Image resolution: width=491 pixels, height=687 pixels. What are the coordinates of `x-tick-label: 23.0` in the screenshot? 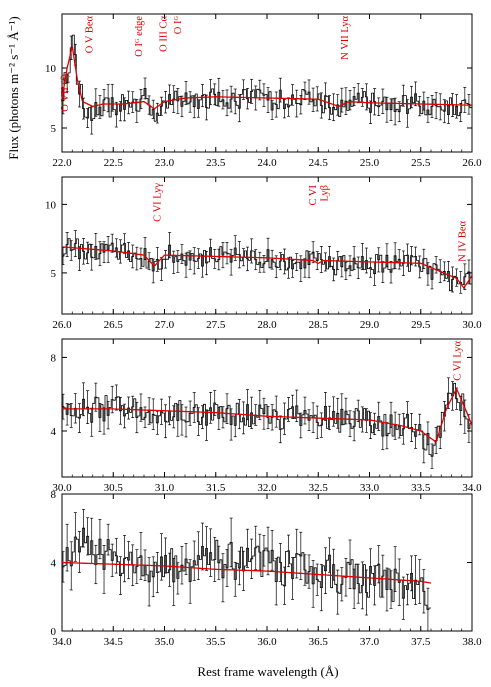 It's located at (165, 163).